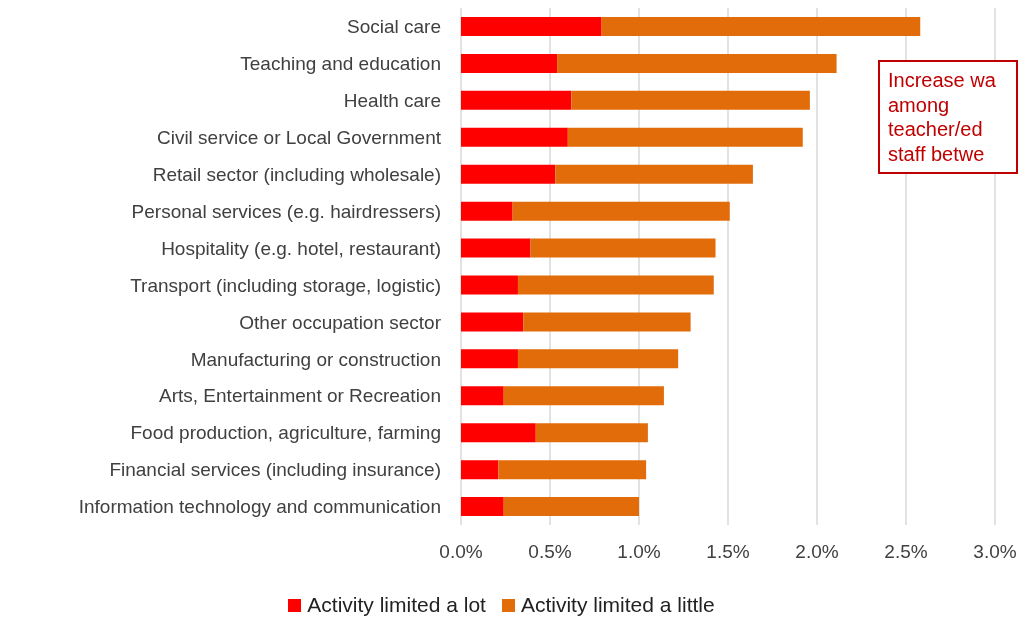 The width and height of the screenshot is (1031, 625). Describe the element at coordinates (461, 552) in the screenshot. I see `x-tick-label: 0.0%` at that location.